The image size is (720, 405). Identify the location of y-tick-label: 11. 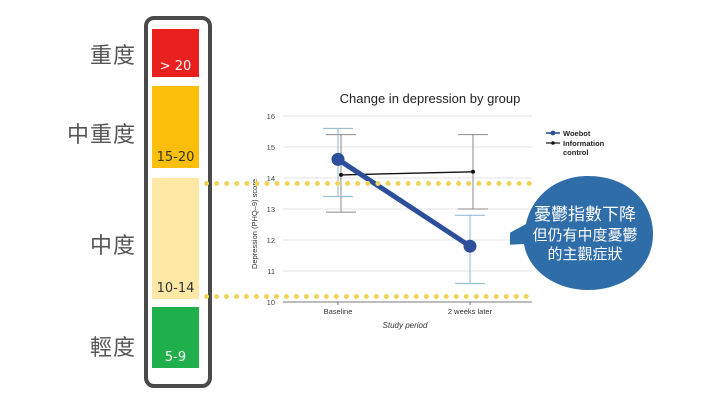
(271, 271).